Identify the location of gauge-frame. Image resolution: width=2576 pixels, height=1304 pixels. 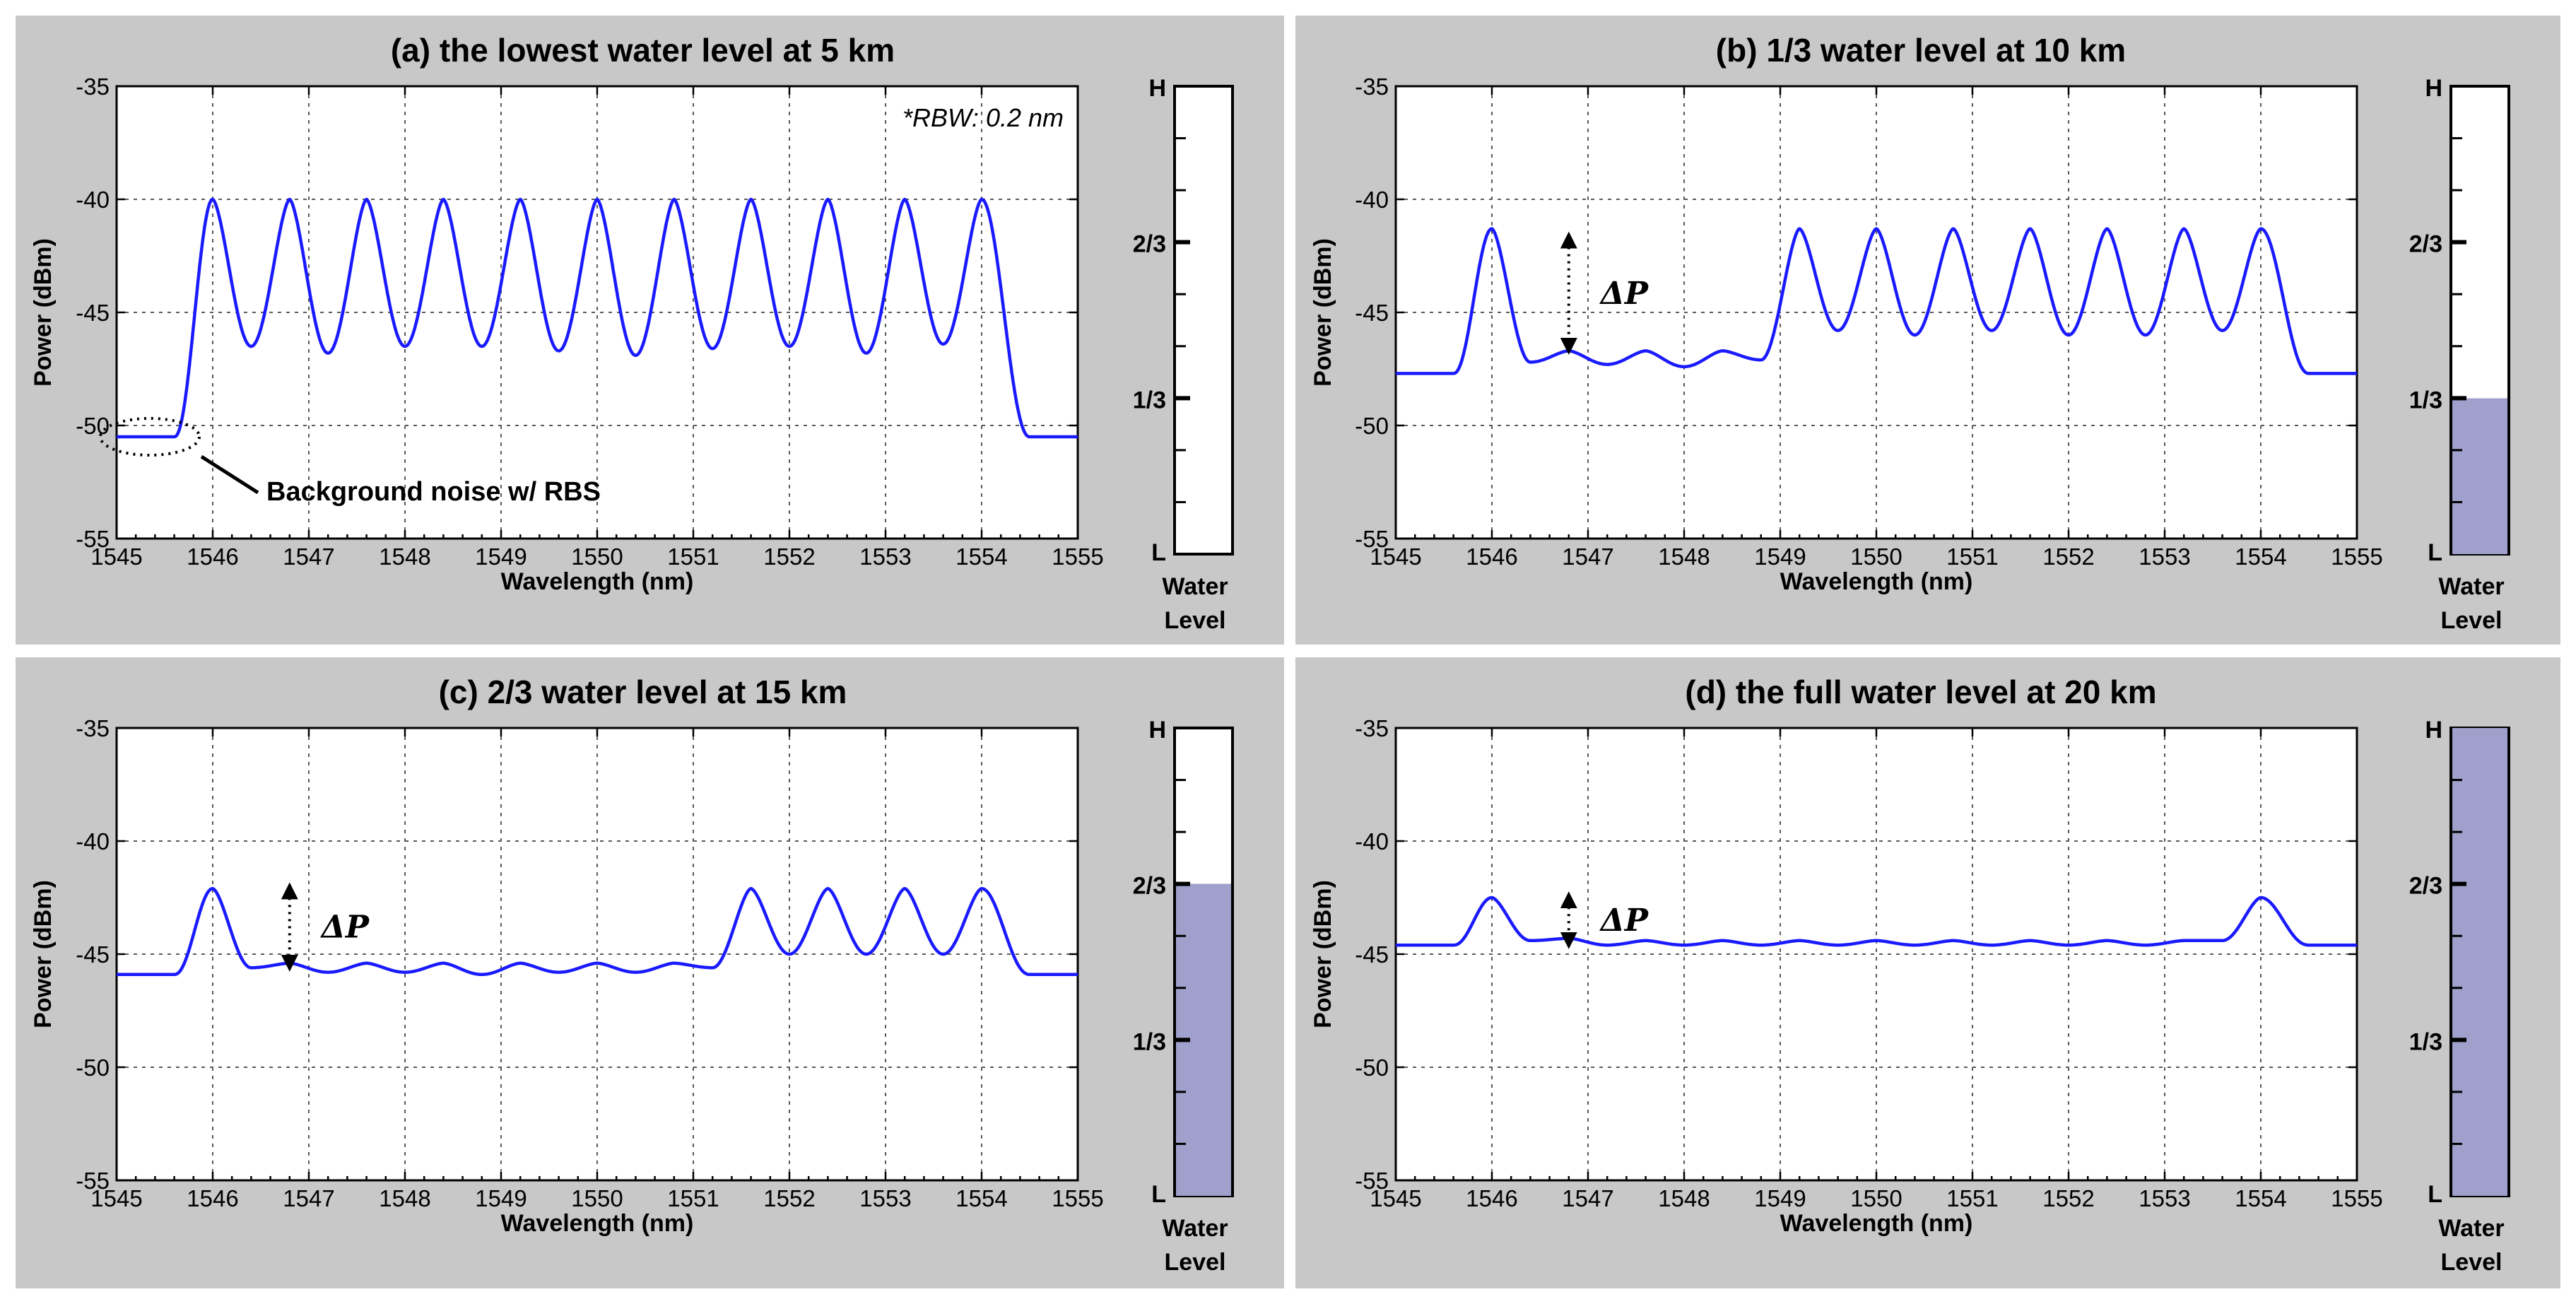
(1203, 320).